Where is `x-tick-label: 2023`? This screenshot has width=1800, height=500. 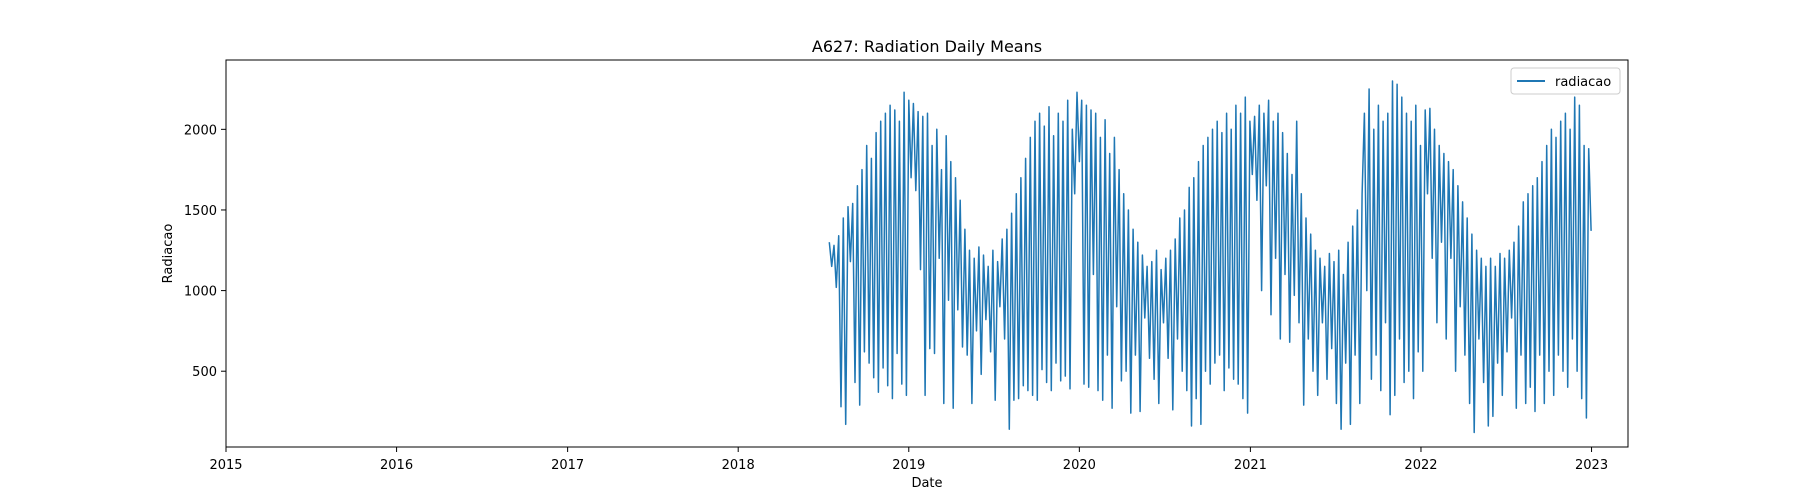
x-tick-label: 2023 is located at coordinates (1591, 465).